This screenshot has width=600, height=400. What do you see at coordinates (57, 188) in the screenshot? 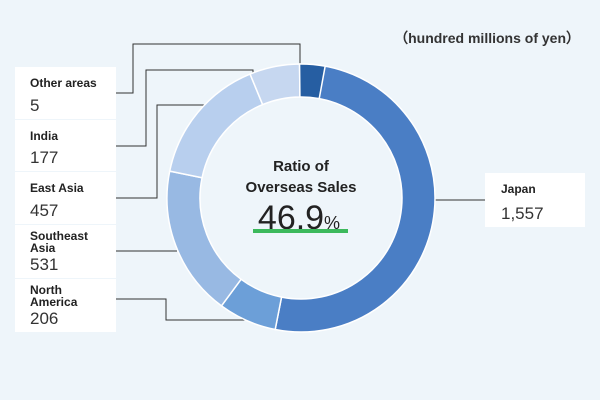
I see `label-name-east-asia: East Asia` at bounding box center [57, 188].